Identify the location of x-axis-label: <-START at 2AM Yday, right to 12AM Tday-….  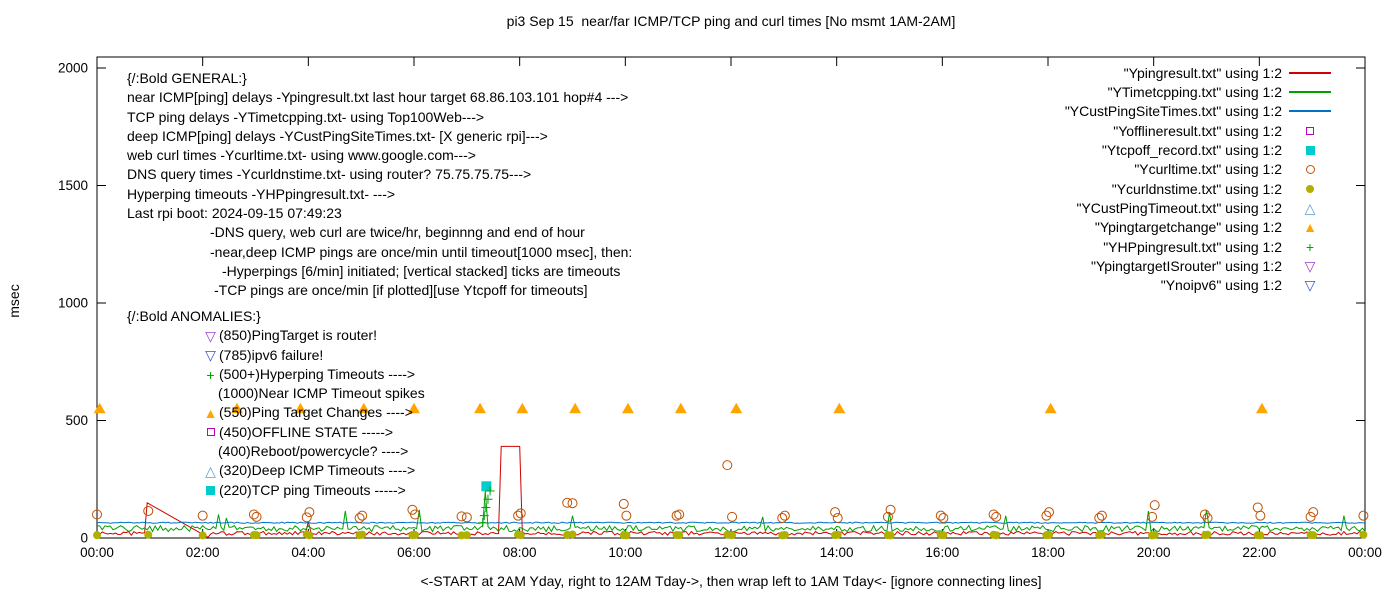
(731, 581).